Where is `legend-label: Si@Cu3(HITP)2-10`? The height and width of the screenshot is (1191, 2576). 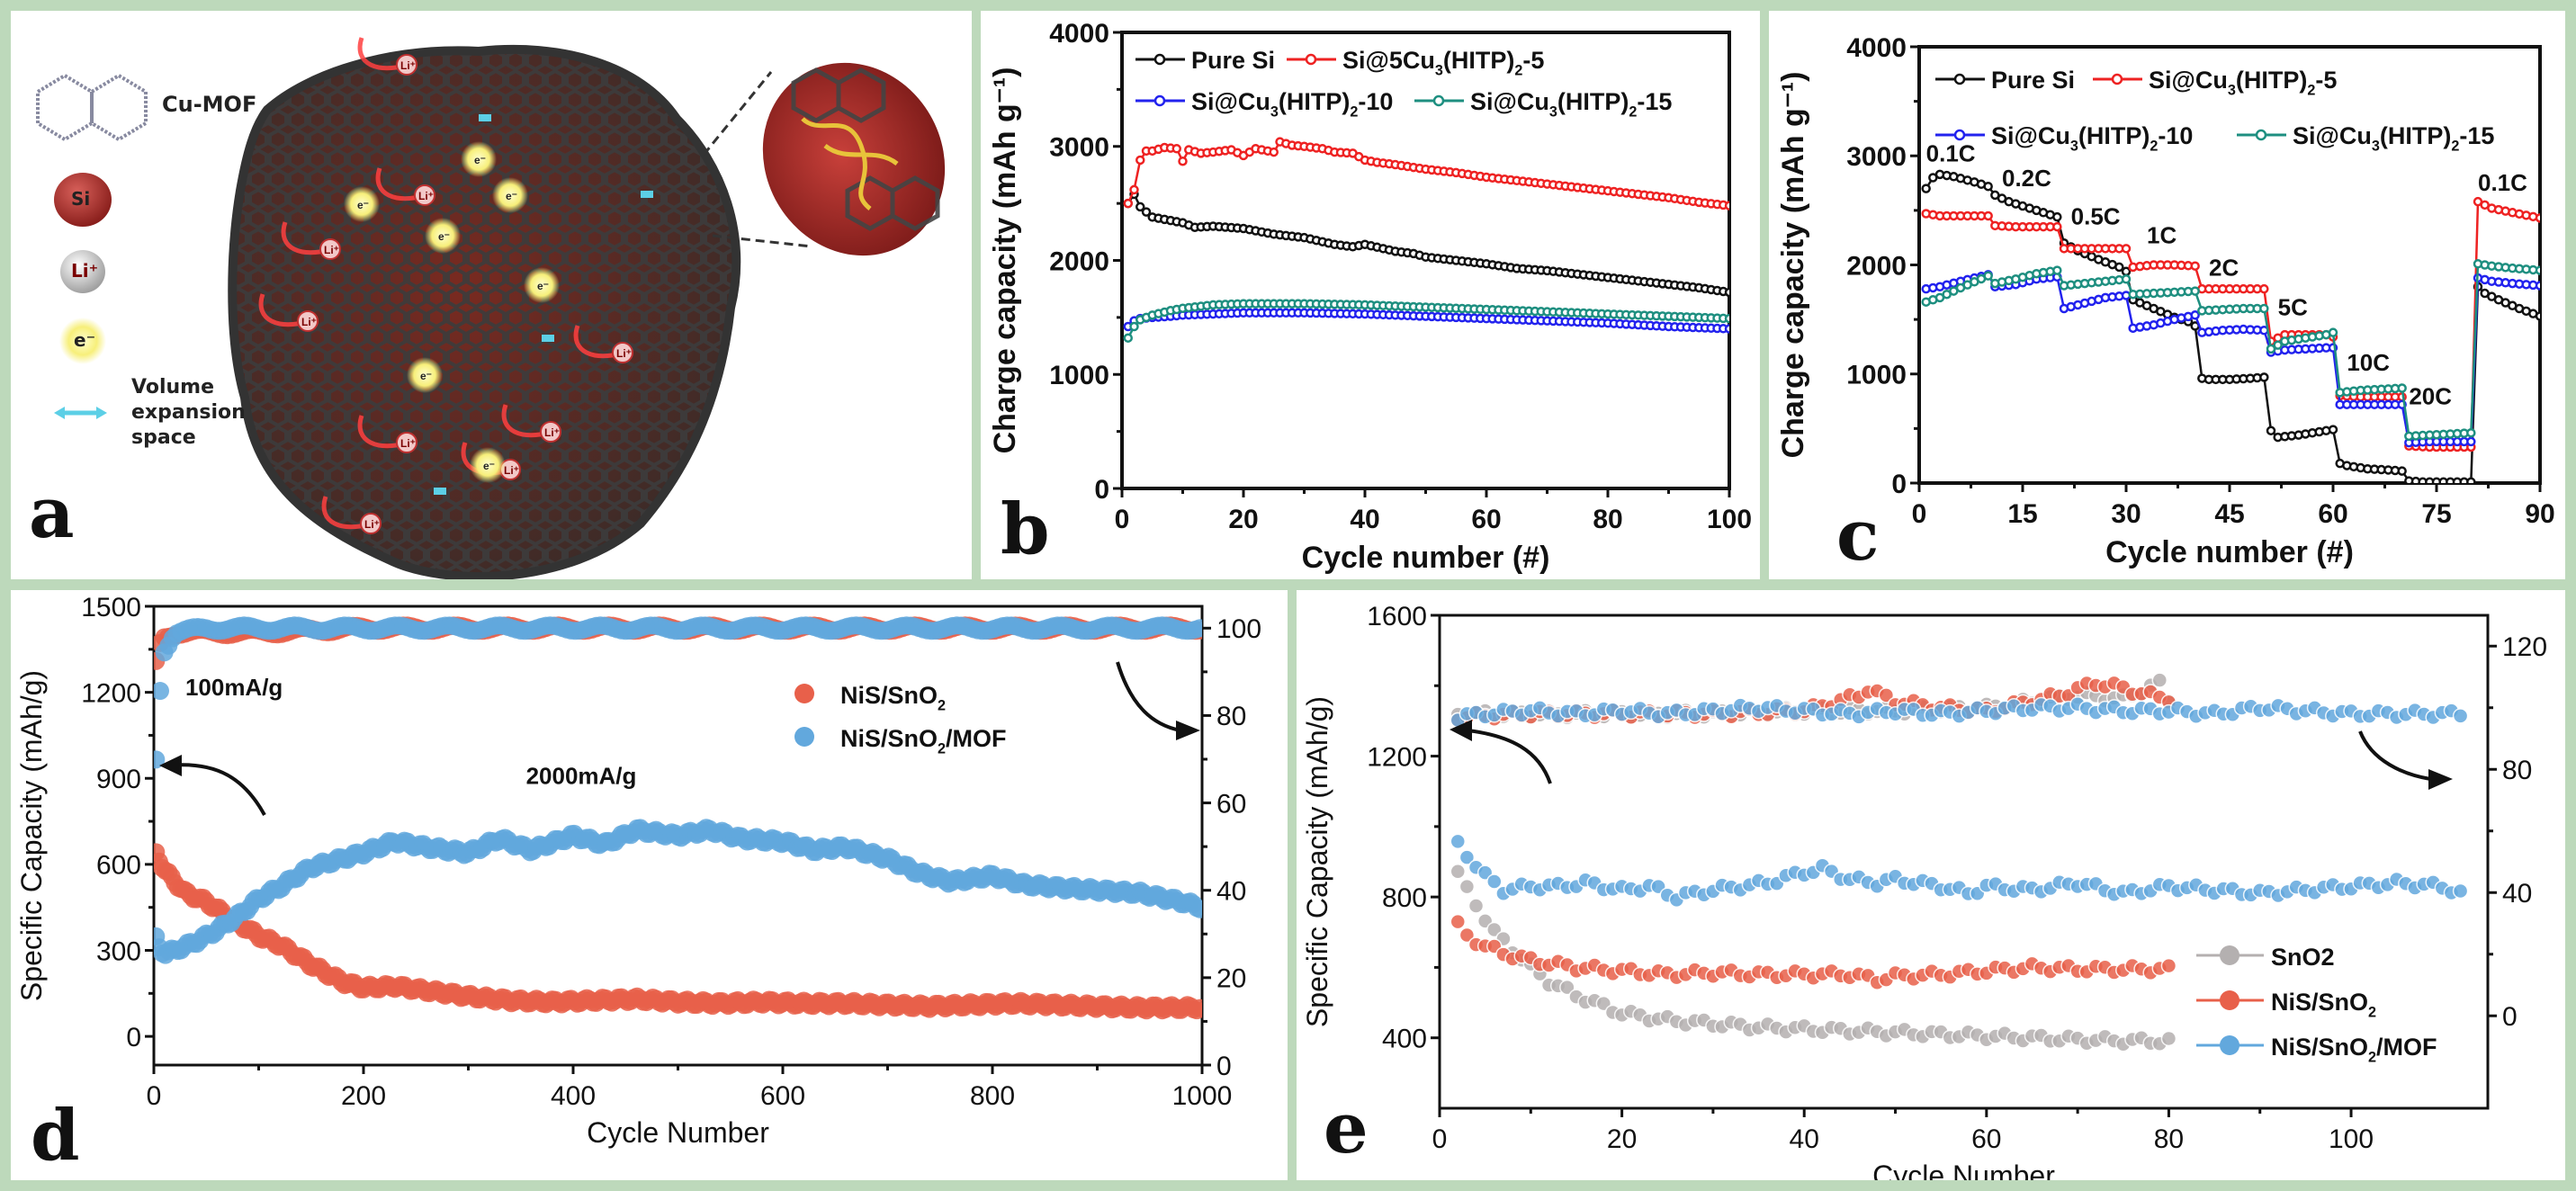 legend-label: Si@Cu3(HITP)2-10 is located at coordinates (1292, 105).